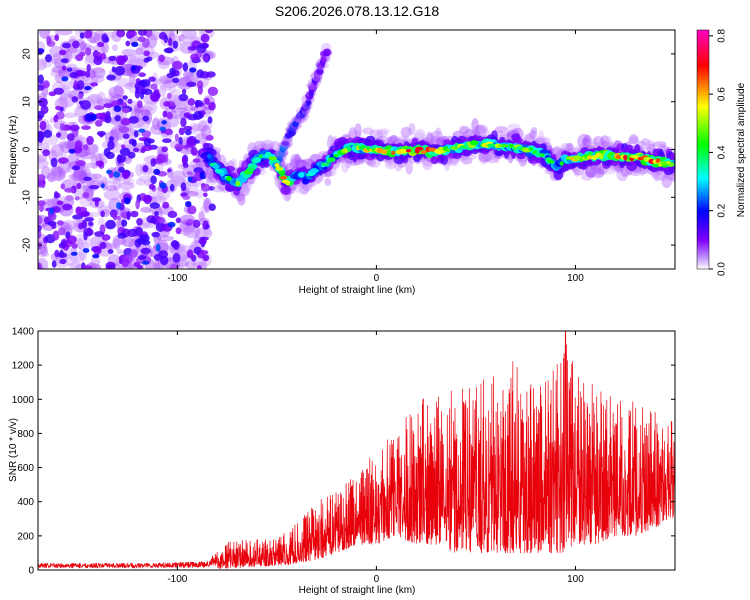  Describe the element at coordinates (25, 502) in the screenshot. I see `y-tick-label: 400` at that location.